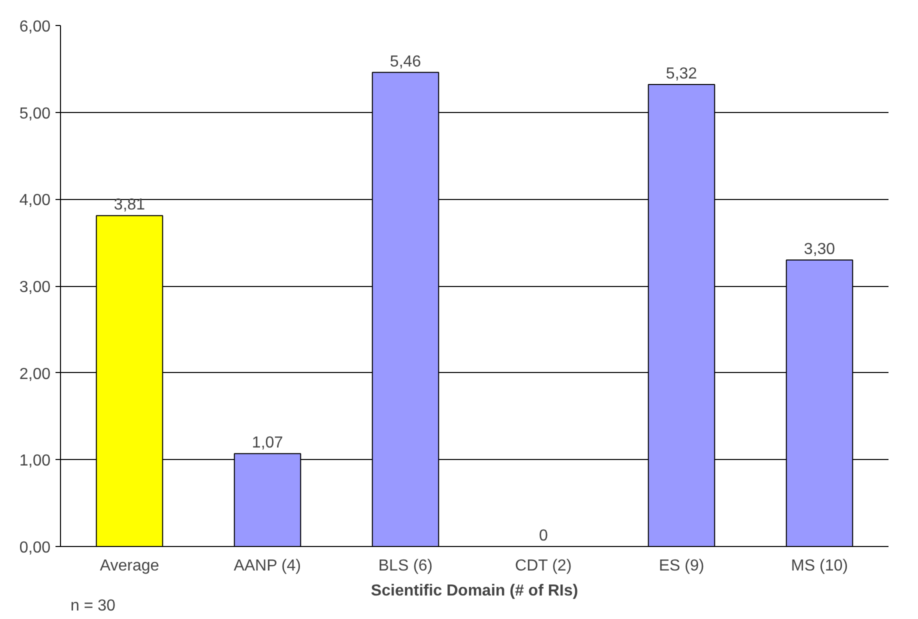  Describe the element at coordinates (35, 287) in the screenshot. I see `y-tick-label: 3,00` at that location.